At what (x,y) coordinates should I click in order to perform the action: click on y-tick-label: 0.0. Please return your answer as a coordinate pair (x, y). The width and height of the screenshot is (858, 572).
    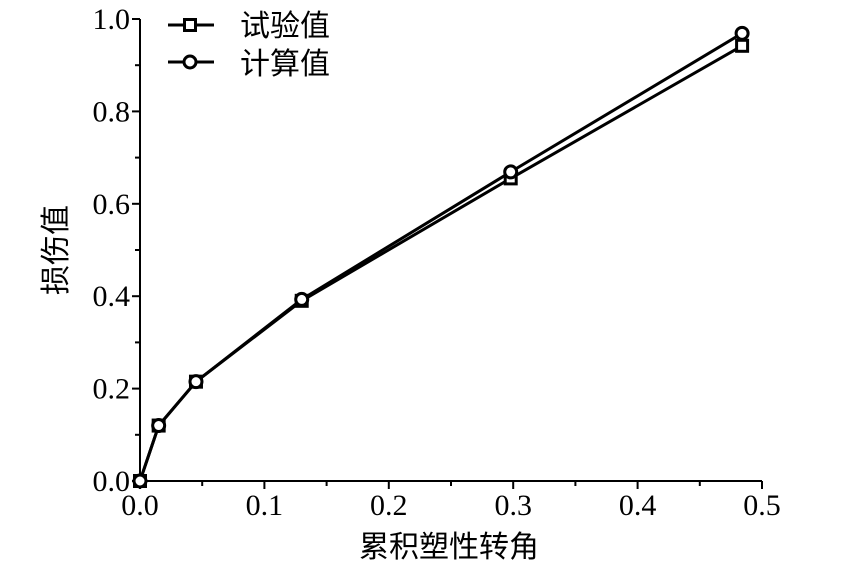
    Looking at the image, I should click on (112, 481).